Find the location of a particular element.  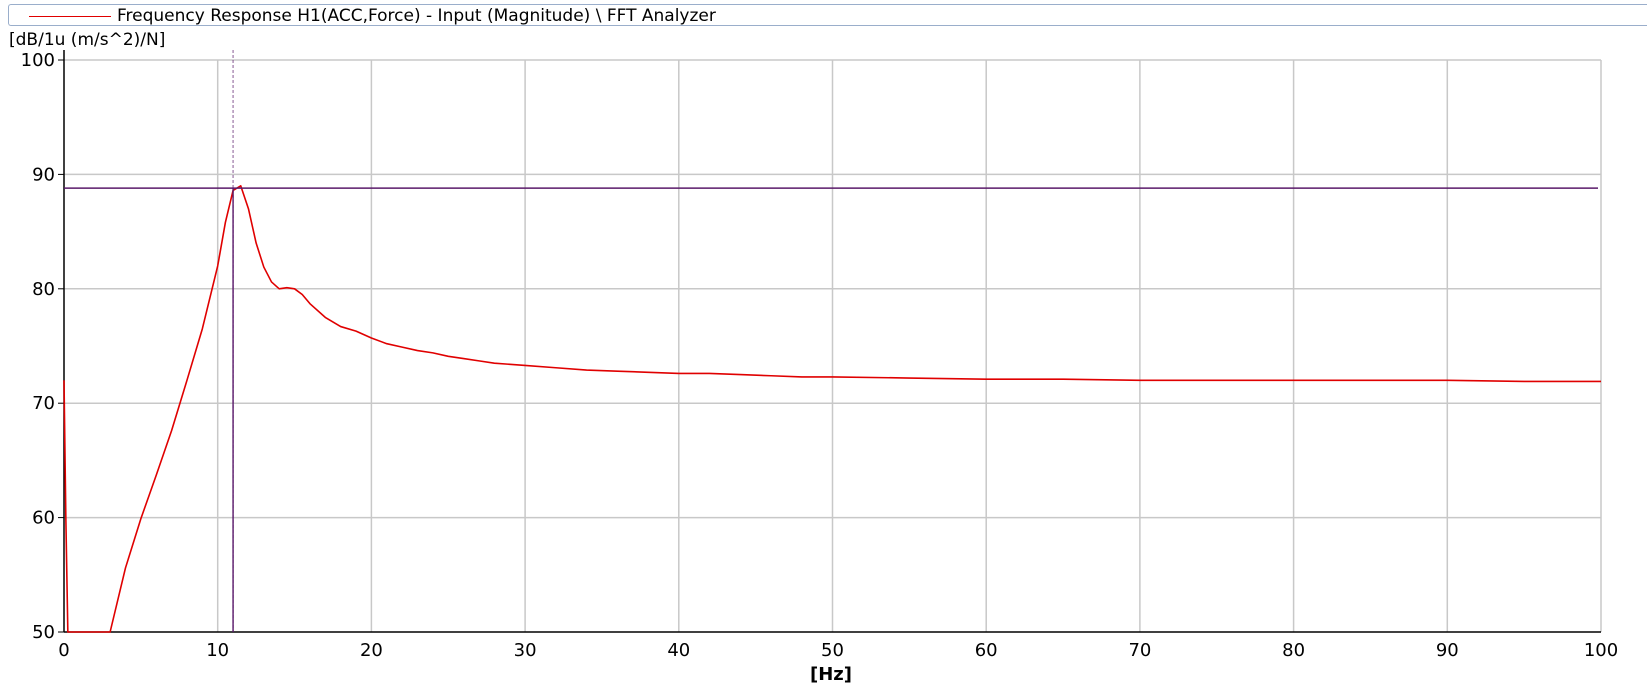

x-tick-label: 10 is located at coordinates (217, 650).